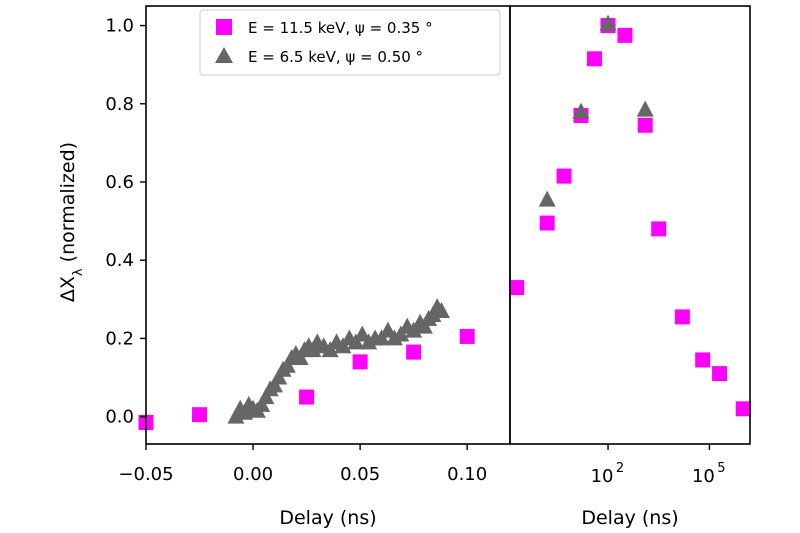 This screenshot has height=533, width=800. What do you see at coordinates (620, 468) in the screenshot?
I see `right-x-tick-exponent: 2` at bounding box center [620, 468].